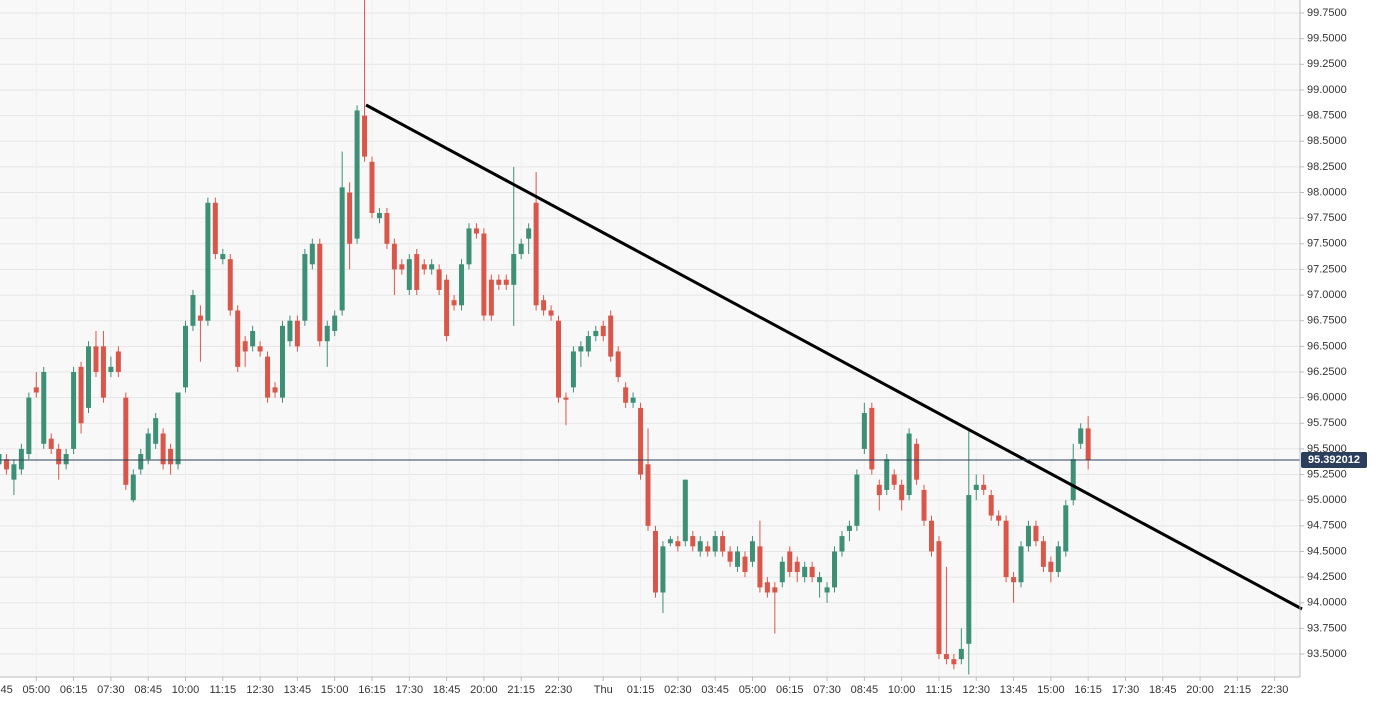 Image resolution: width=1376 pixels, height=725 pixels. Describe the element at coordinates (1051, 690) in the screenshot. I see `x-tick-label: 15:00` at that location.